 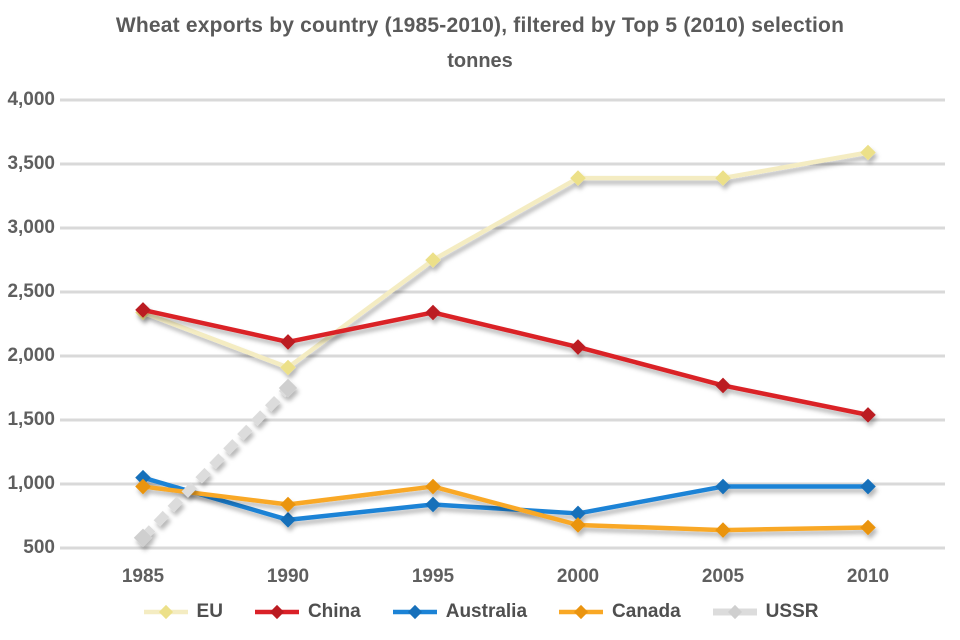 I want to click on legend-item-australia: Australia, so click(x=459, y=612).